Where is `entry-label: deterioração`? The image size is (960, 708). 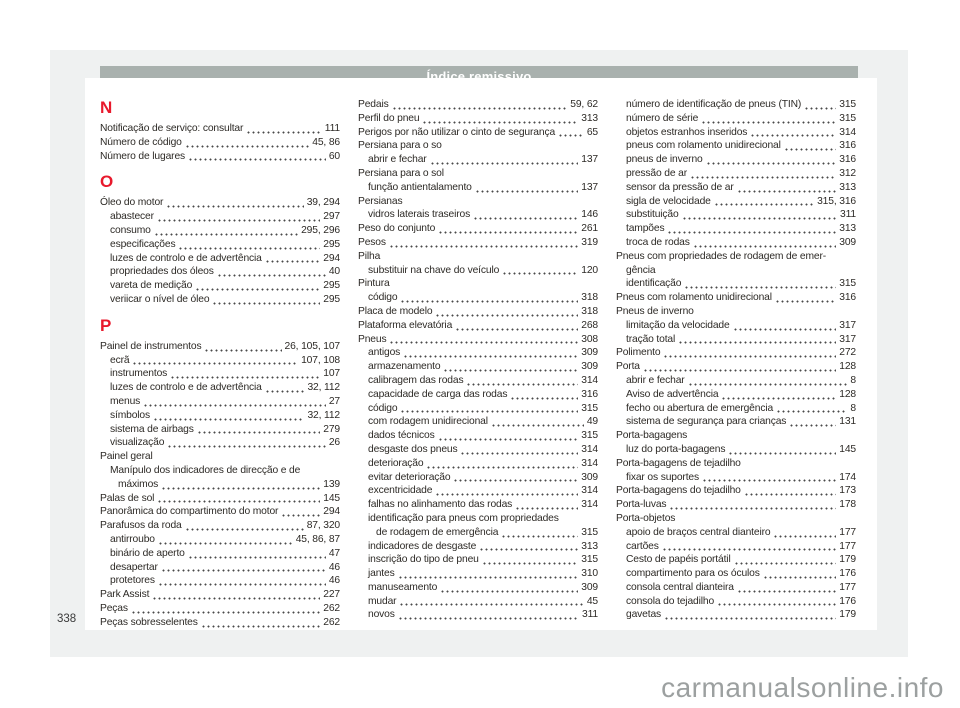
entry-label: deterioração is located at coordinates (396, 463).